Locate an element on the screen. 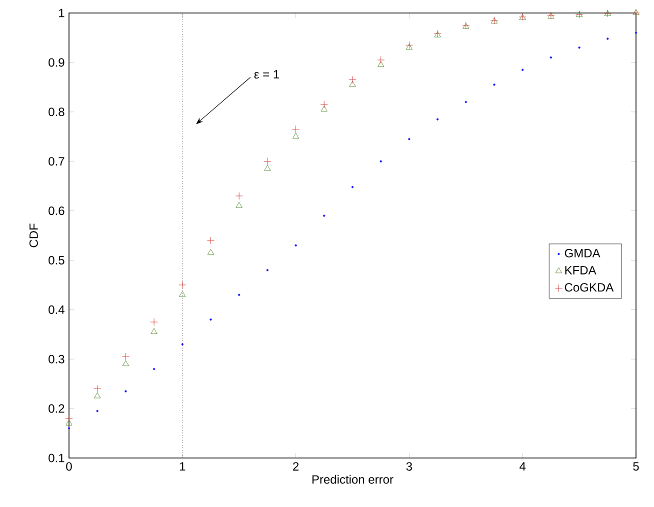 The height and width of the screenshot is (507, 654). legend-label: GMDA is located at coordinates (582, 253).